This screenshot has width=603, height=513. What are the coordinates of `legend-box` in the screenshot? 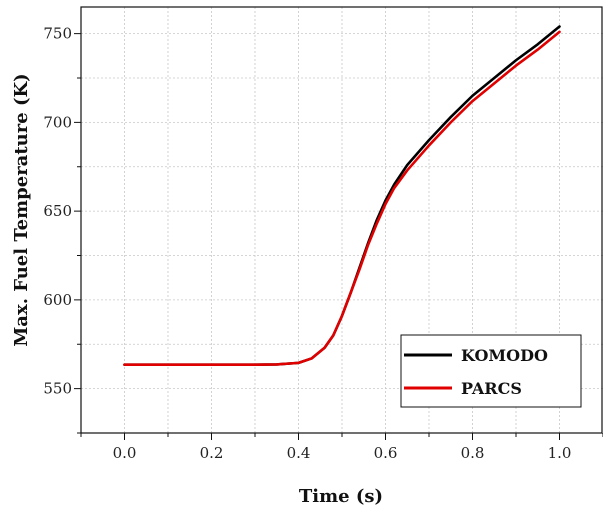 It's located at (491, 371).